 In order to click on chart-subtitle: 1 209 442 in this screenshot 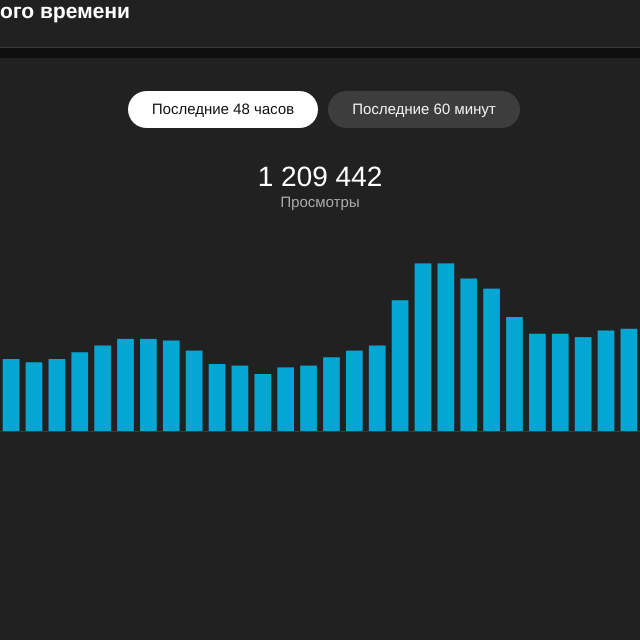, I will do `click(320, 177)`.